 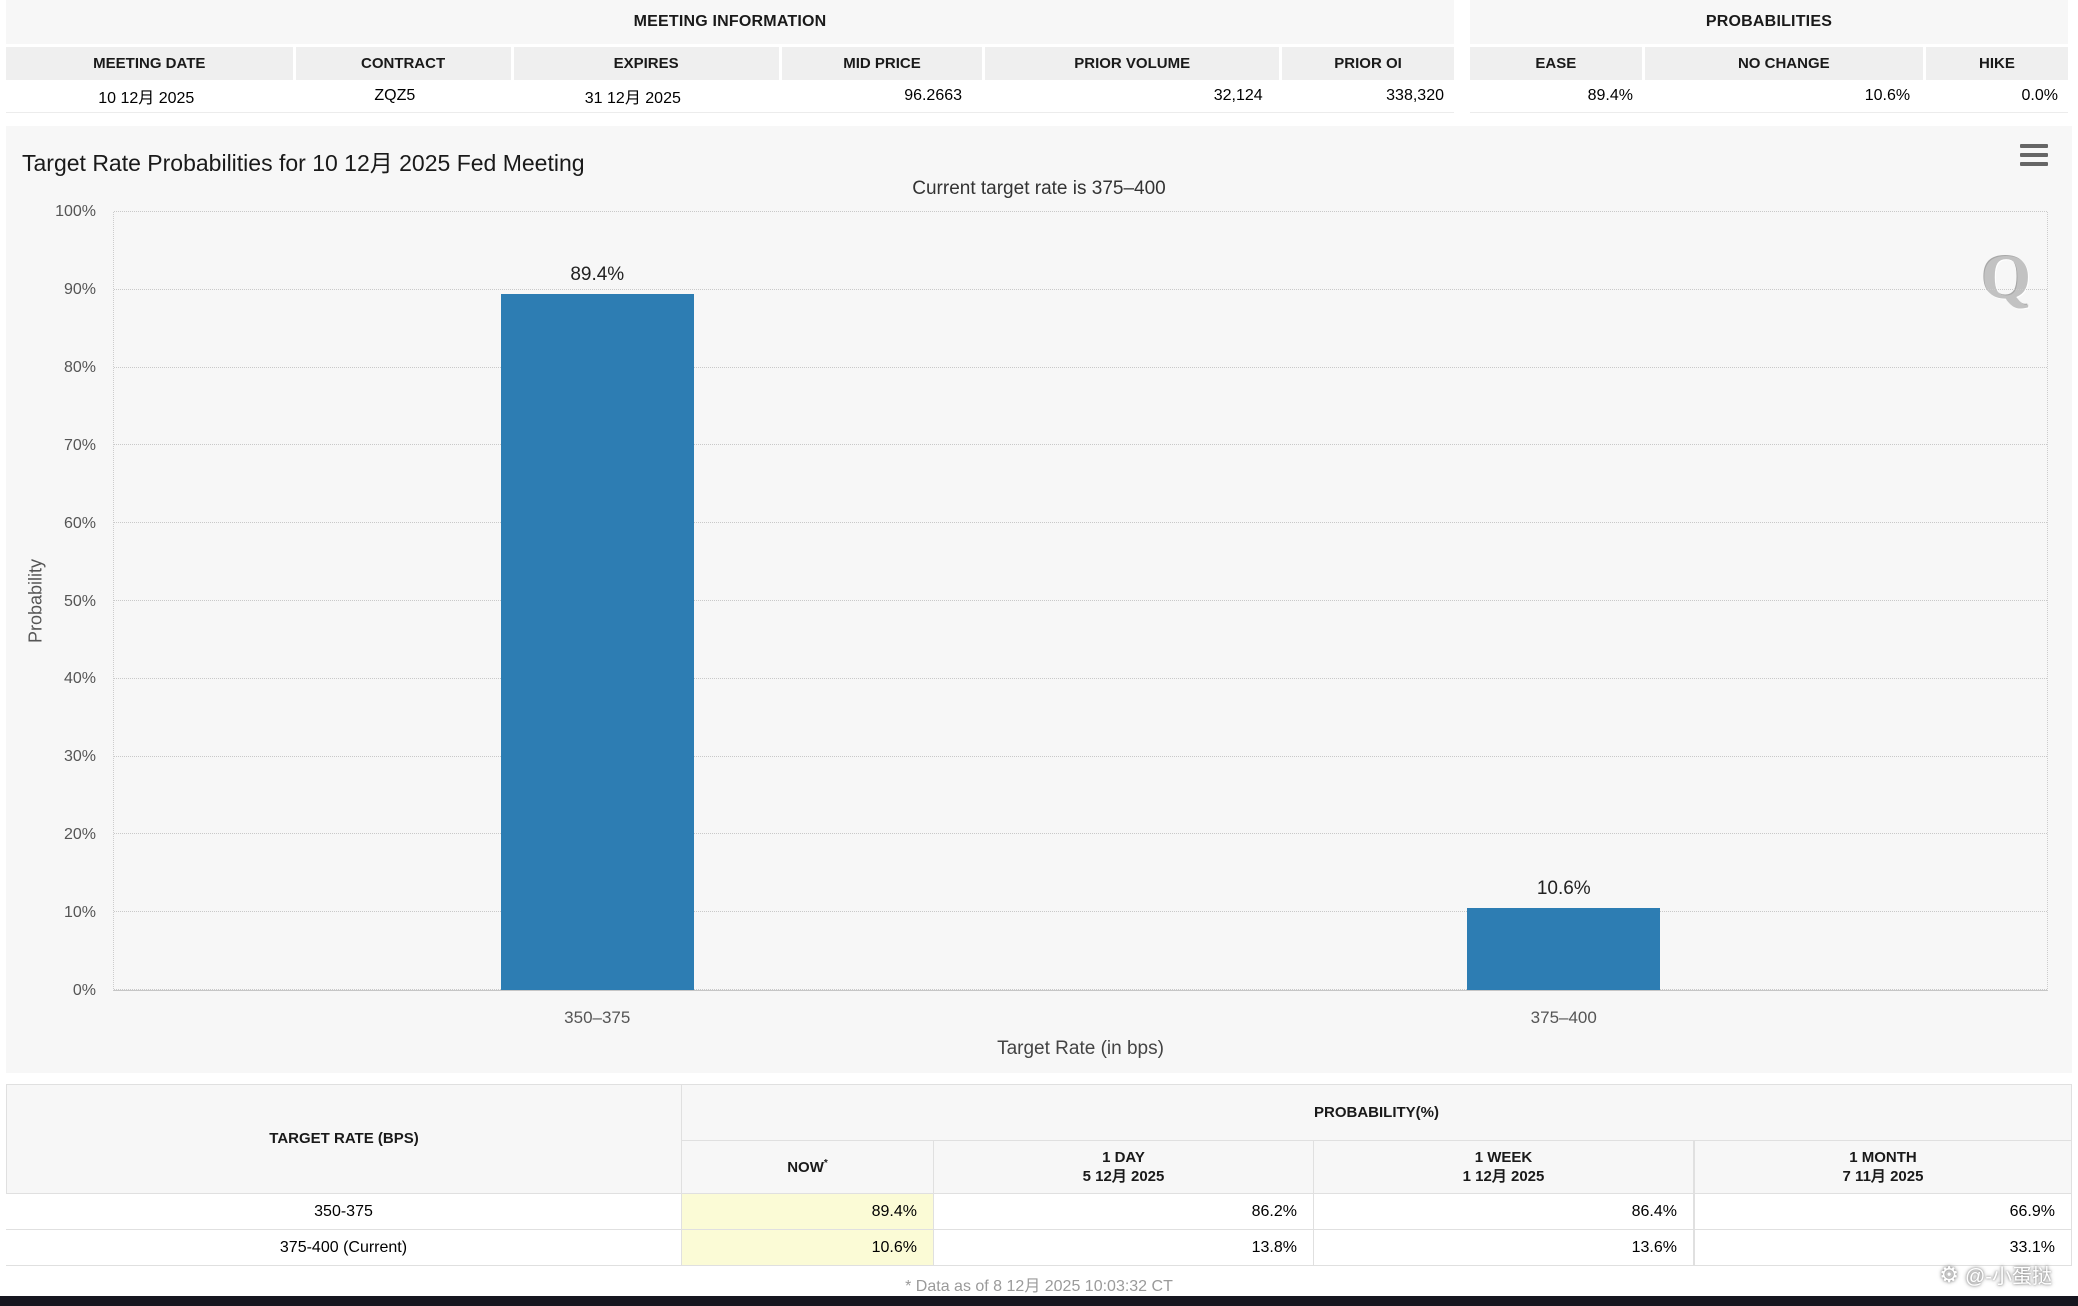 What do you see at coordinates (597, 642) in the screenshot?
I see `bar-350–375` at bounding box center [597, 642].